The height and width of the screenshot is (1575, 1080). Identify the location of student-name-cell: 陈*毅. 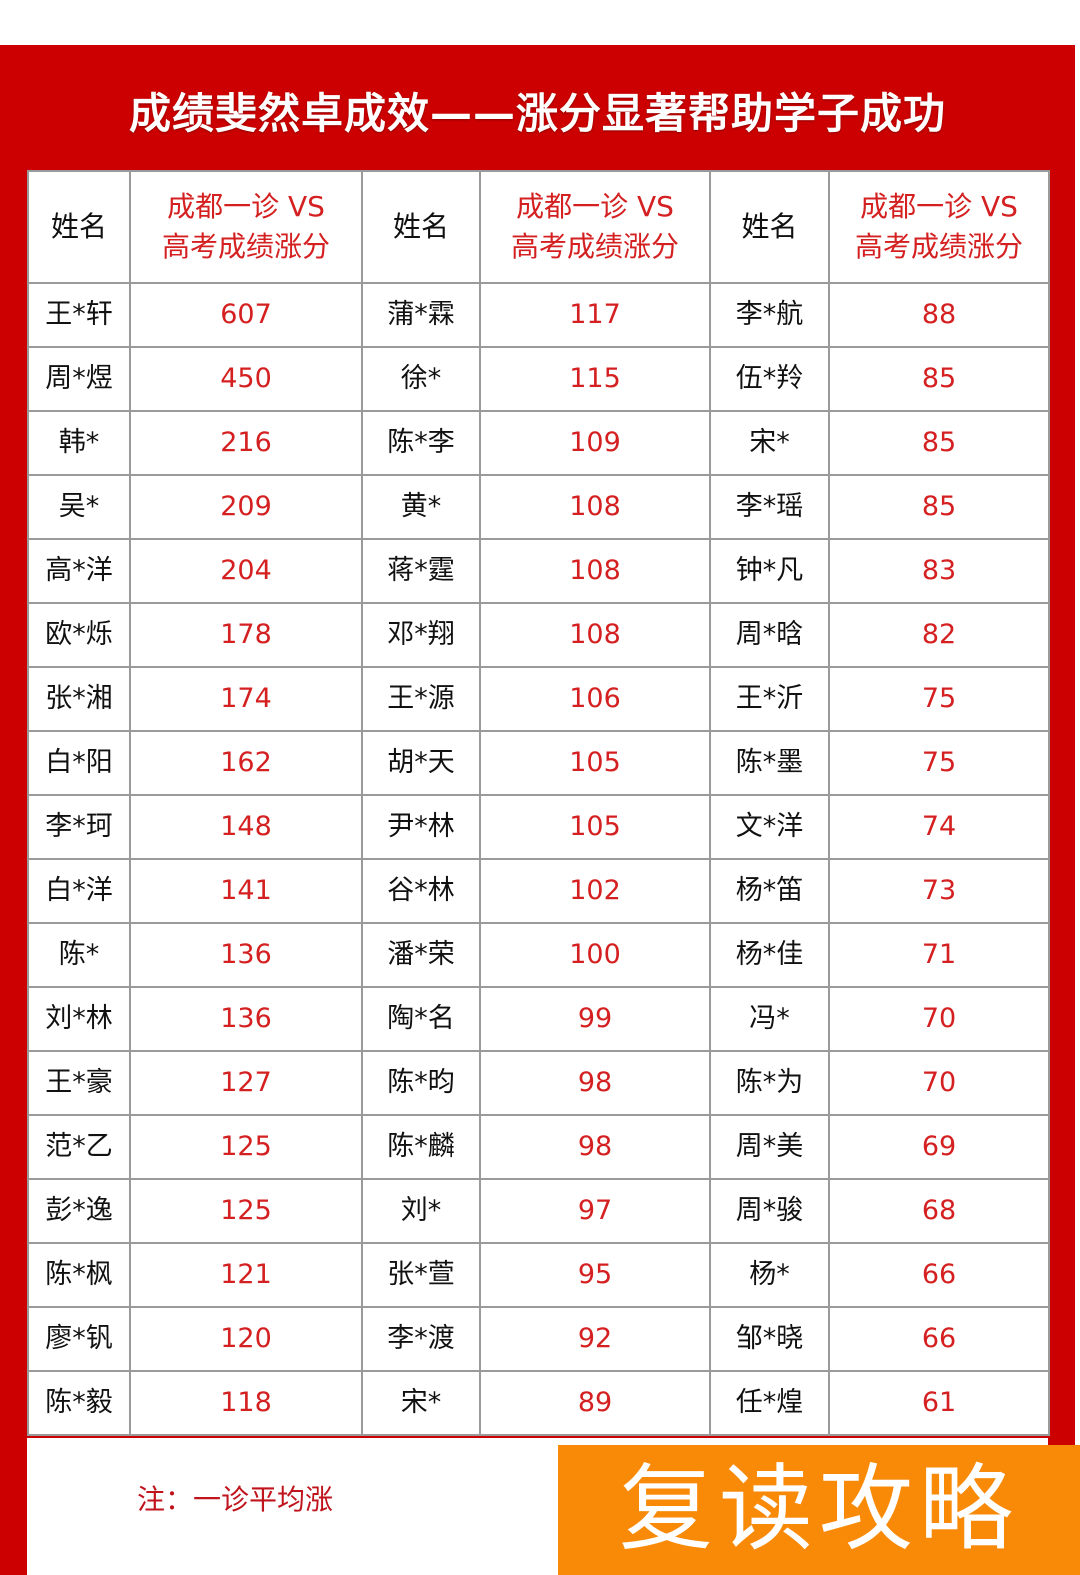
(79, 1403).